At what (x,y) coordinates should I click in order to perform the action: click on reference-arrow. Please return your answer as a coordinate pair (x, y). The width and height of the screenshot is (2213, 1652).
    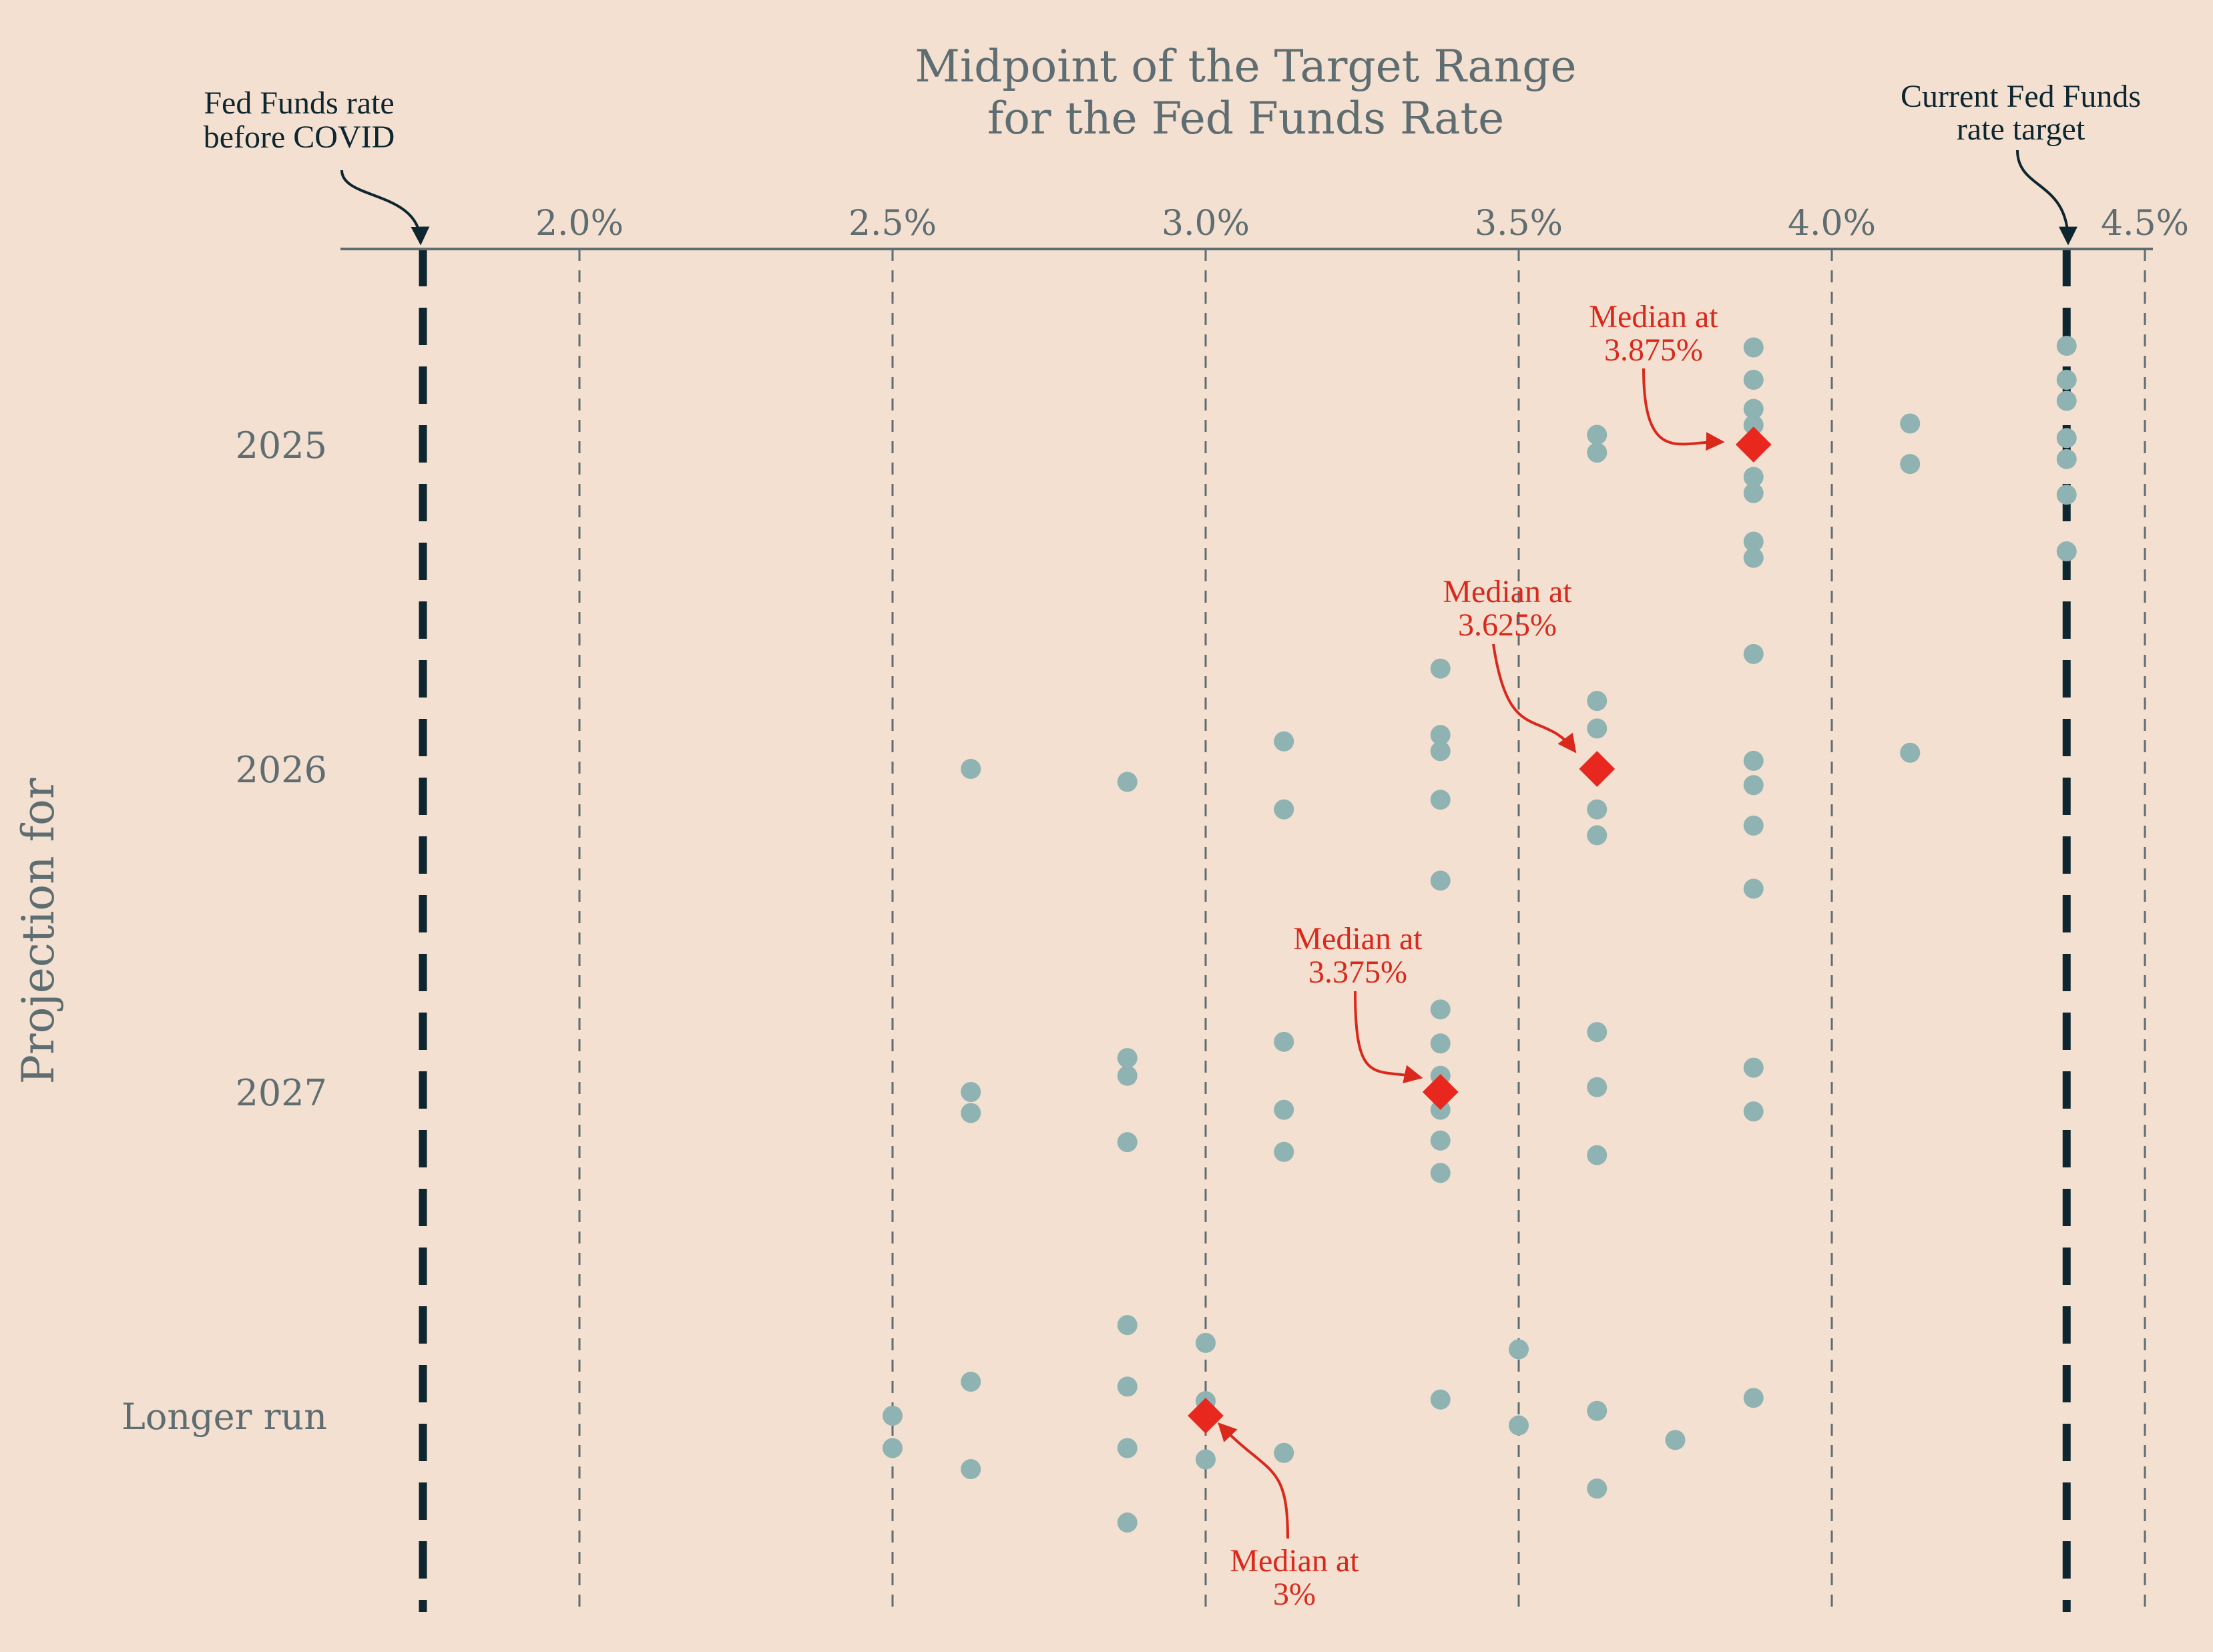
    Looking at the image, I should click on (2046, 198).